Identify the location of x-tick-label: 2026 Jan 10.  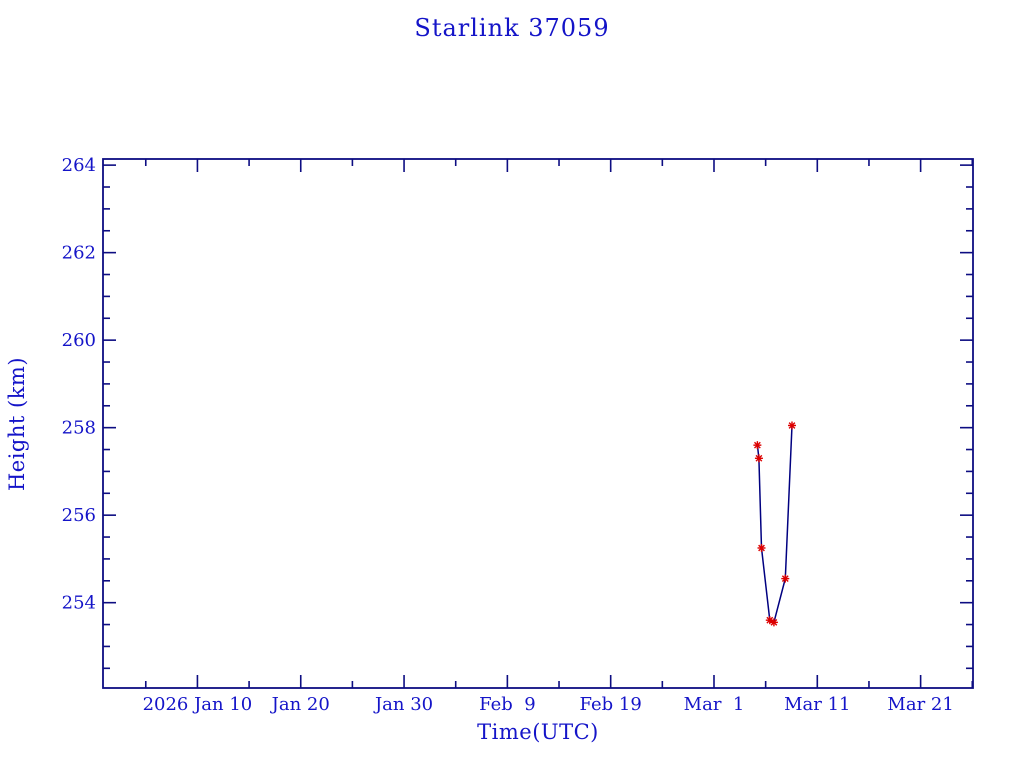
(198, 704).